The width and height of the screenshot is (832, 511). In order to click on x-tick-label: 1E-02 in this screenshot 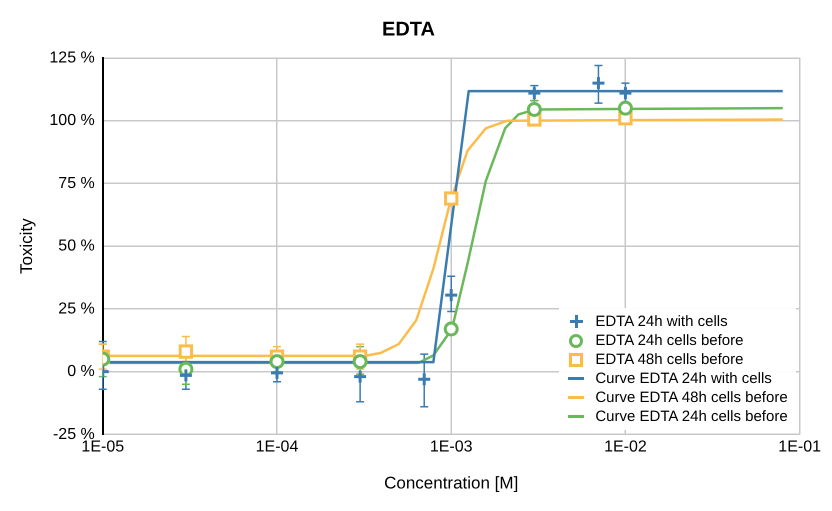, I will do `click(625, 447)`.